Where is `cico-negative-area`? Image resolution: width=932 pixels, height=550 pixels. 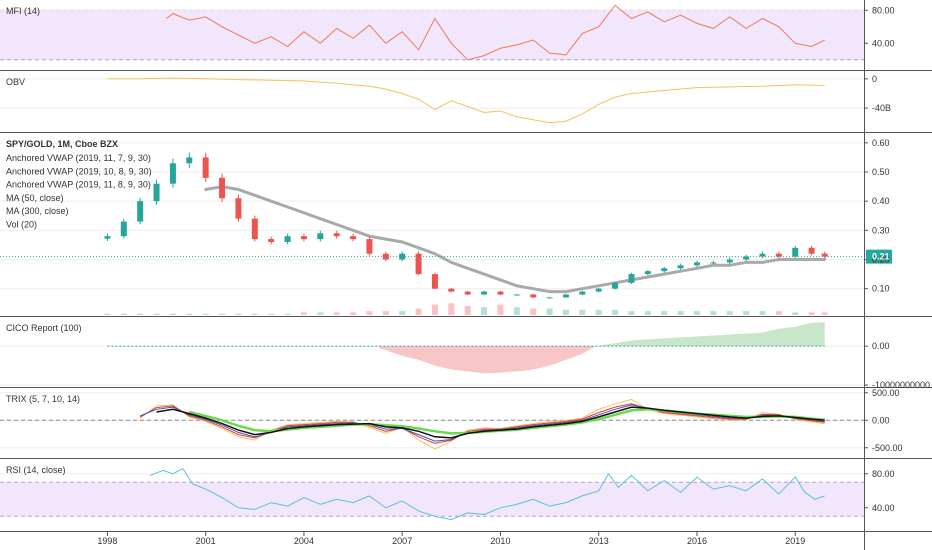 cico-negative-area is located at coordinates (602, 360).